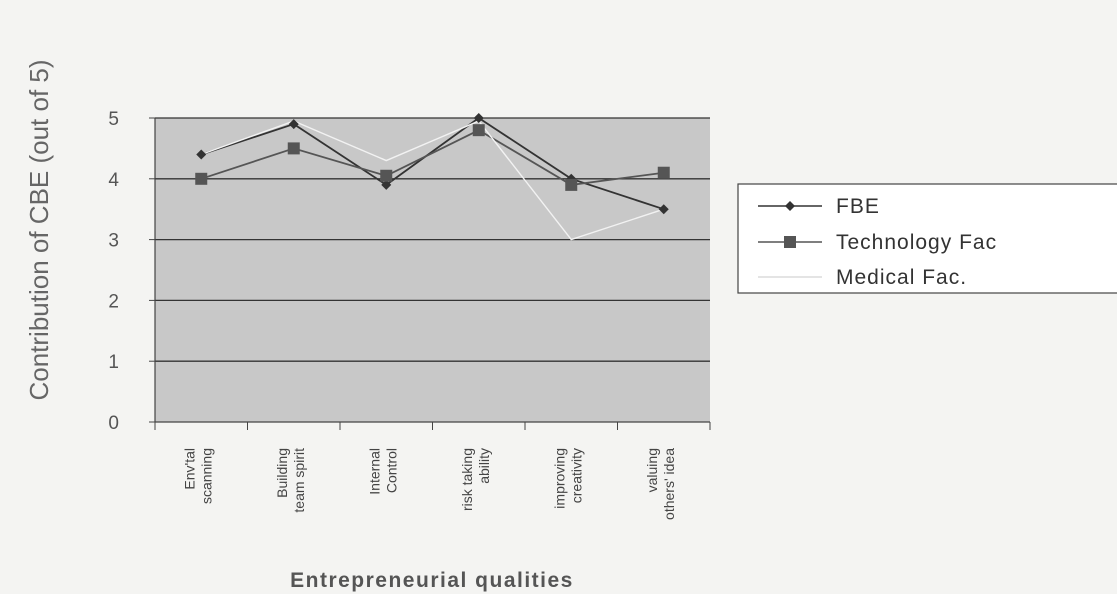  What do you see at coordinates (113, 180) in the screenshot?
I see `y-tick-label: 4` at bounding box center [113, 180].